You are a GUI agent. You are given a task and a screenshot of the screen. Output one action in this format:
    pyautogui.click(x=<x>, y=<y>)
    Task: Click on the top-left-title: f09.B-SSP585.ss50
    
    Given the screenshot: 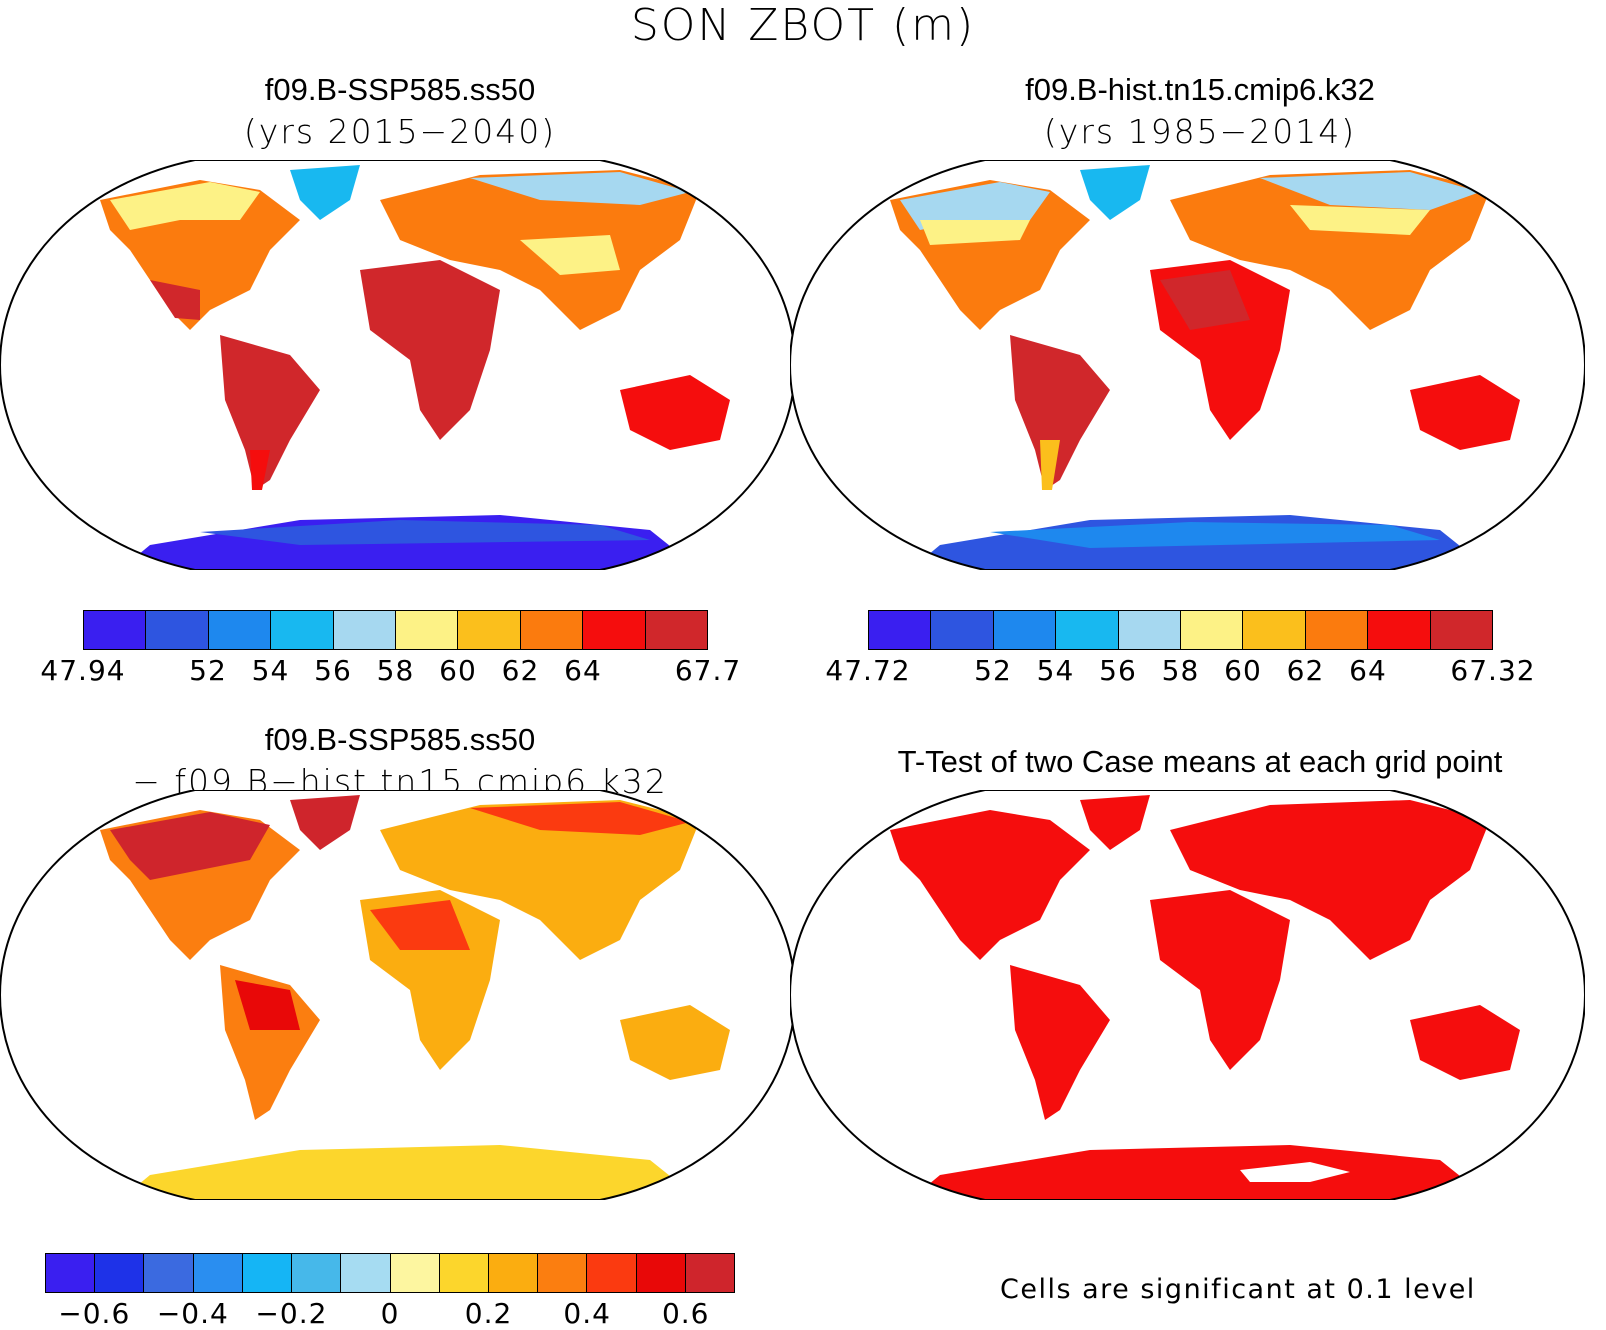 What is the action you would take?
    pyautogui.click(x=400, y=89)
    